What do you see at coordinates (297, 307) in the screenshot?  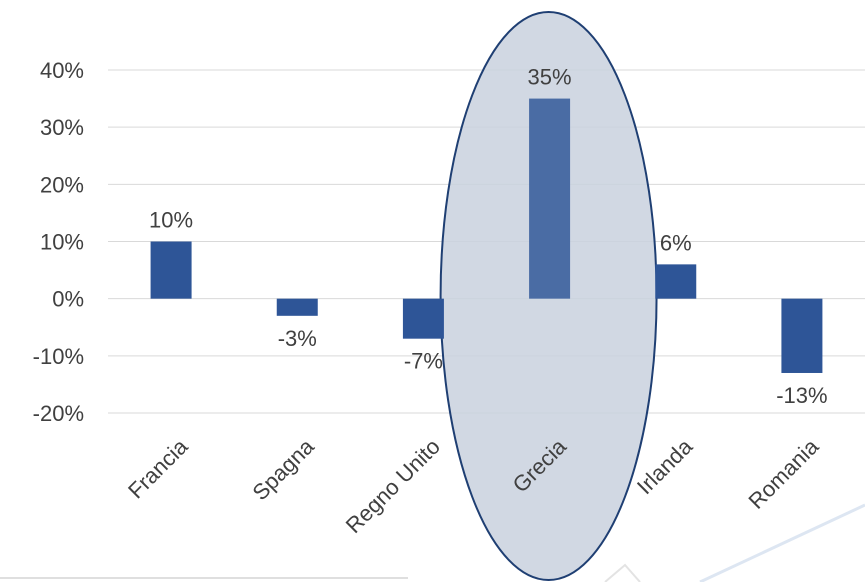 I see `bar-spagna` at bounding box center [297, 307].